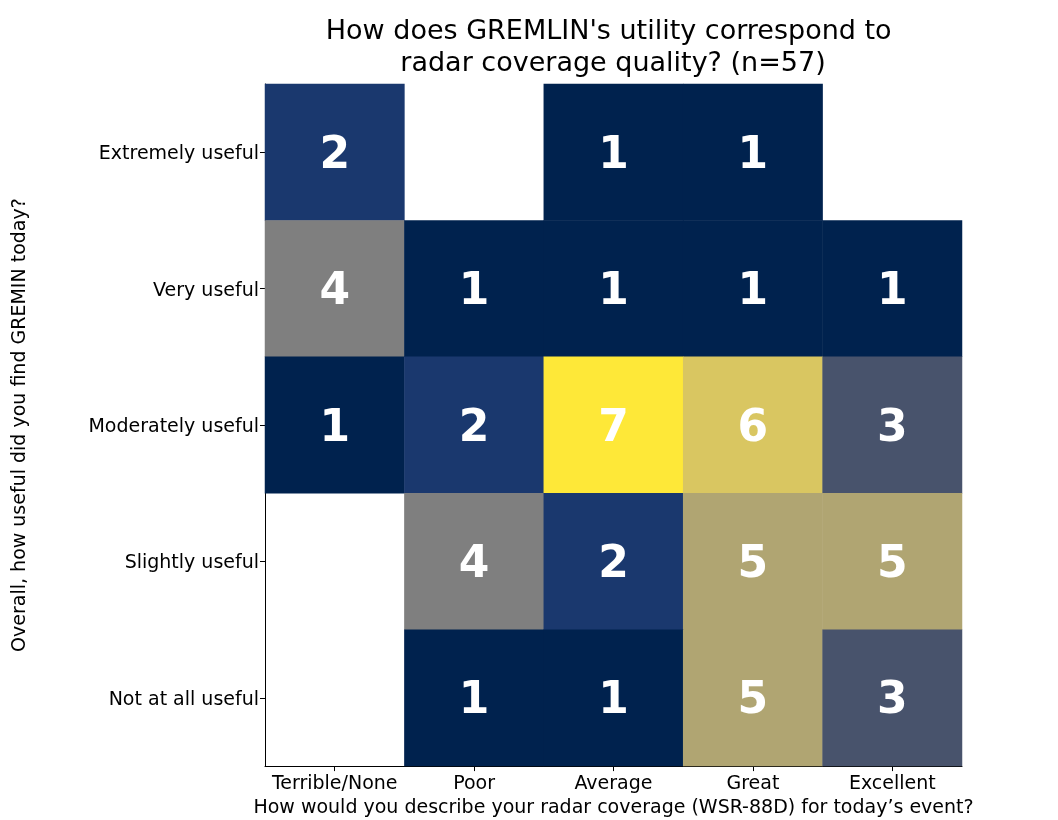 The width and height of the screenshot is (1058, 820). I want to click on y-tick-label: Very useful, so click(206, 288).